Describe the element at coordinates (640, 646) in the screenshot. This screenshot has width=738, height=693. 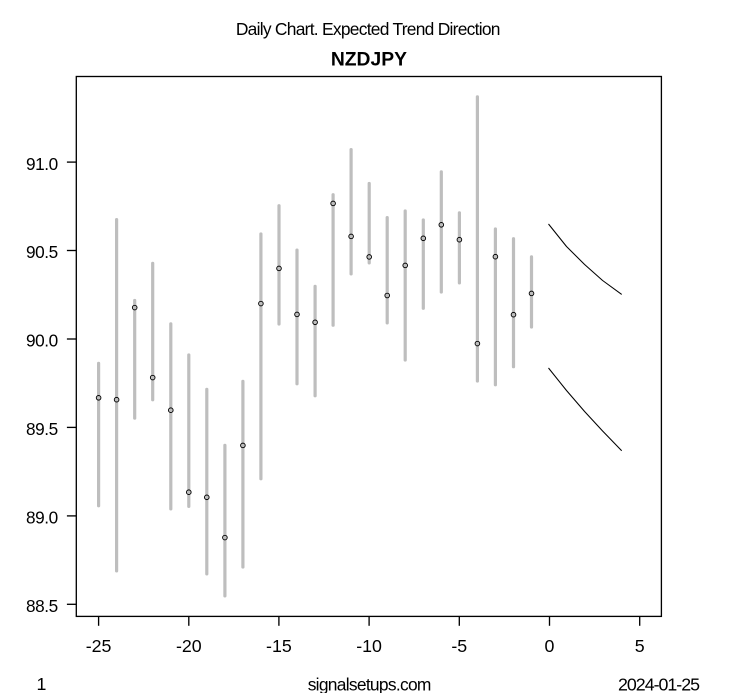
I see `svg-text: 5` at that location.